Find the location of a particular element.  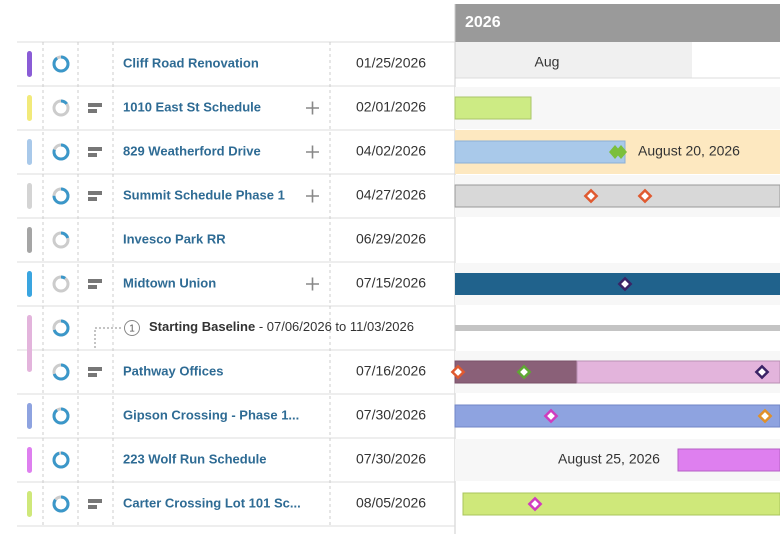

project-name: Cliff Road Renovation is located at coordinates (191, 62).